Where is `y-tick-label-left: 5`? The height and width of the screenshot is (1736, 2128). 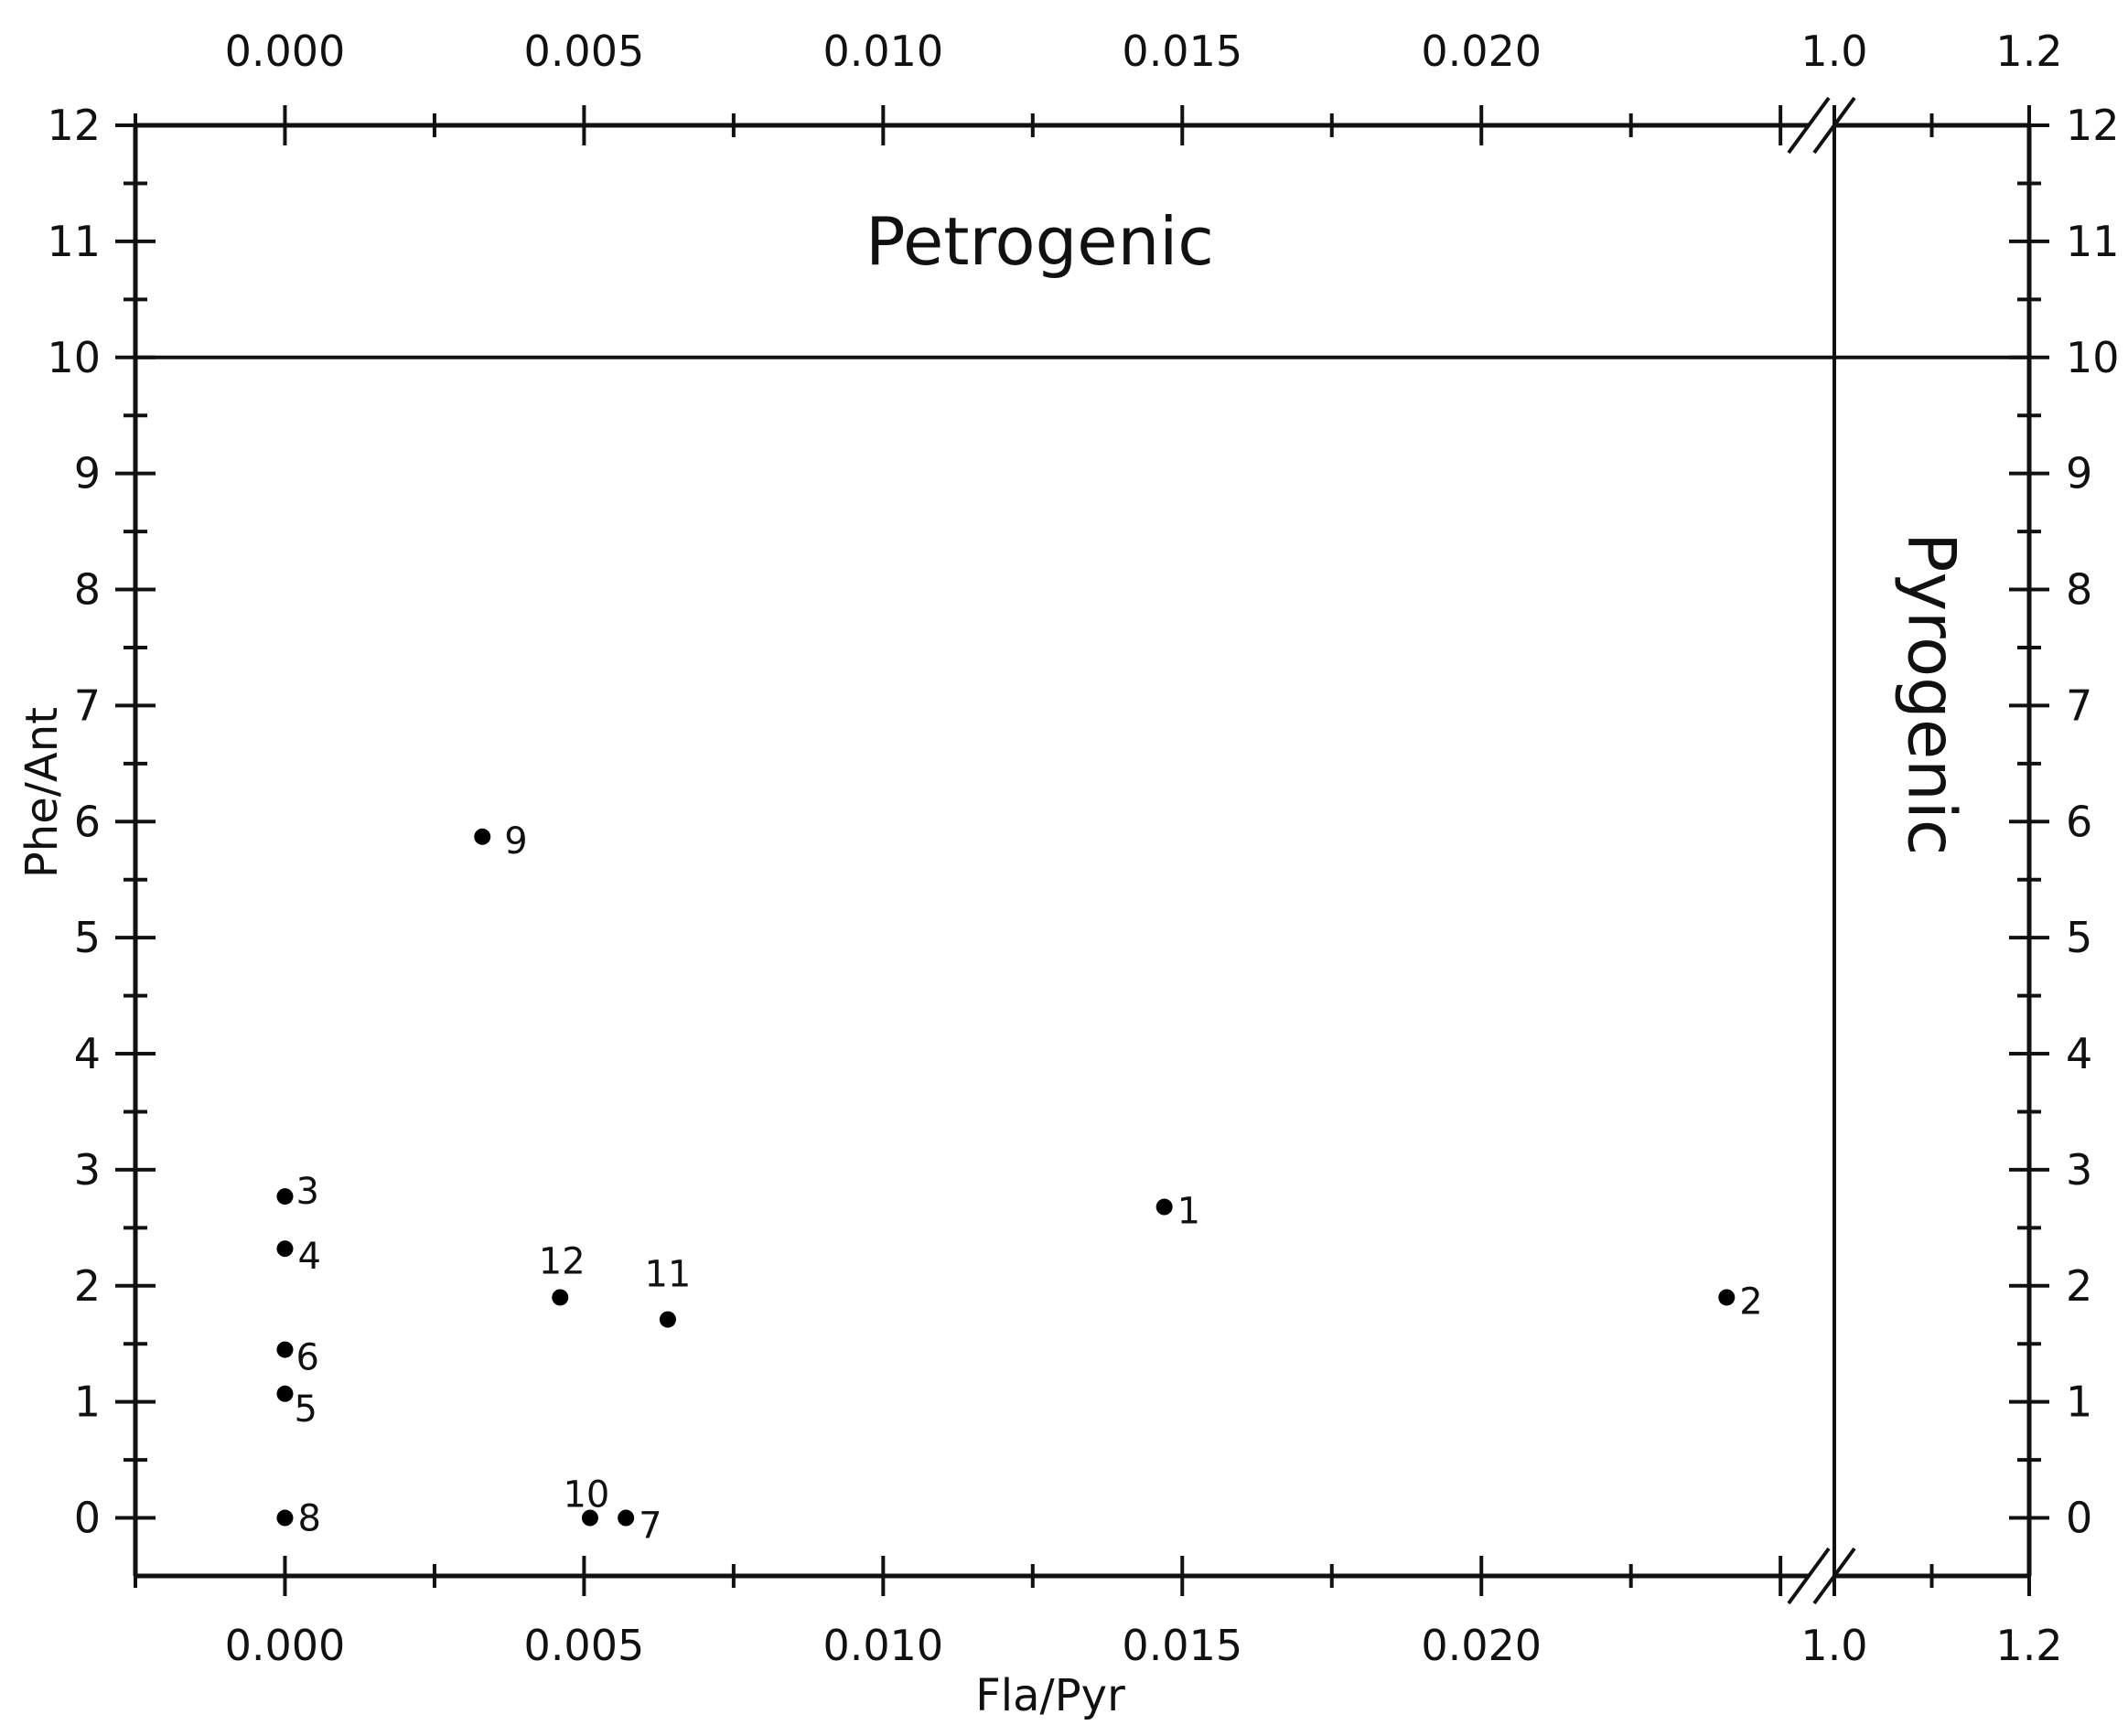
y-tick-label-left: 5 is located at coordinates (87, 937).